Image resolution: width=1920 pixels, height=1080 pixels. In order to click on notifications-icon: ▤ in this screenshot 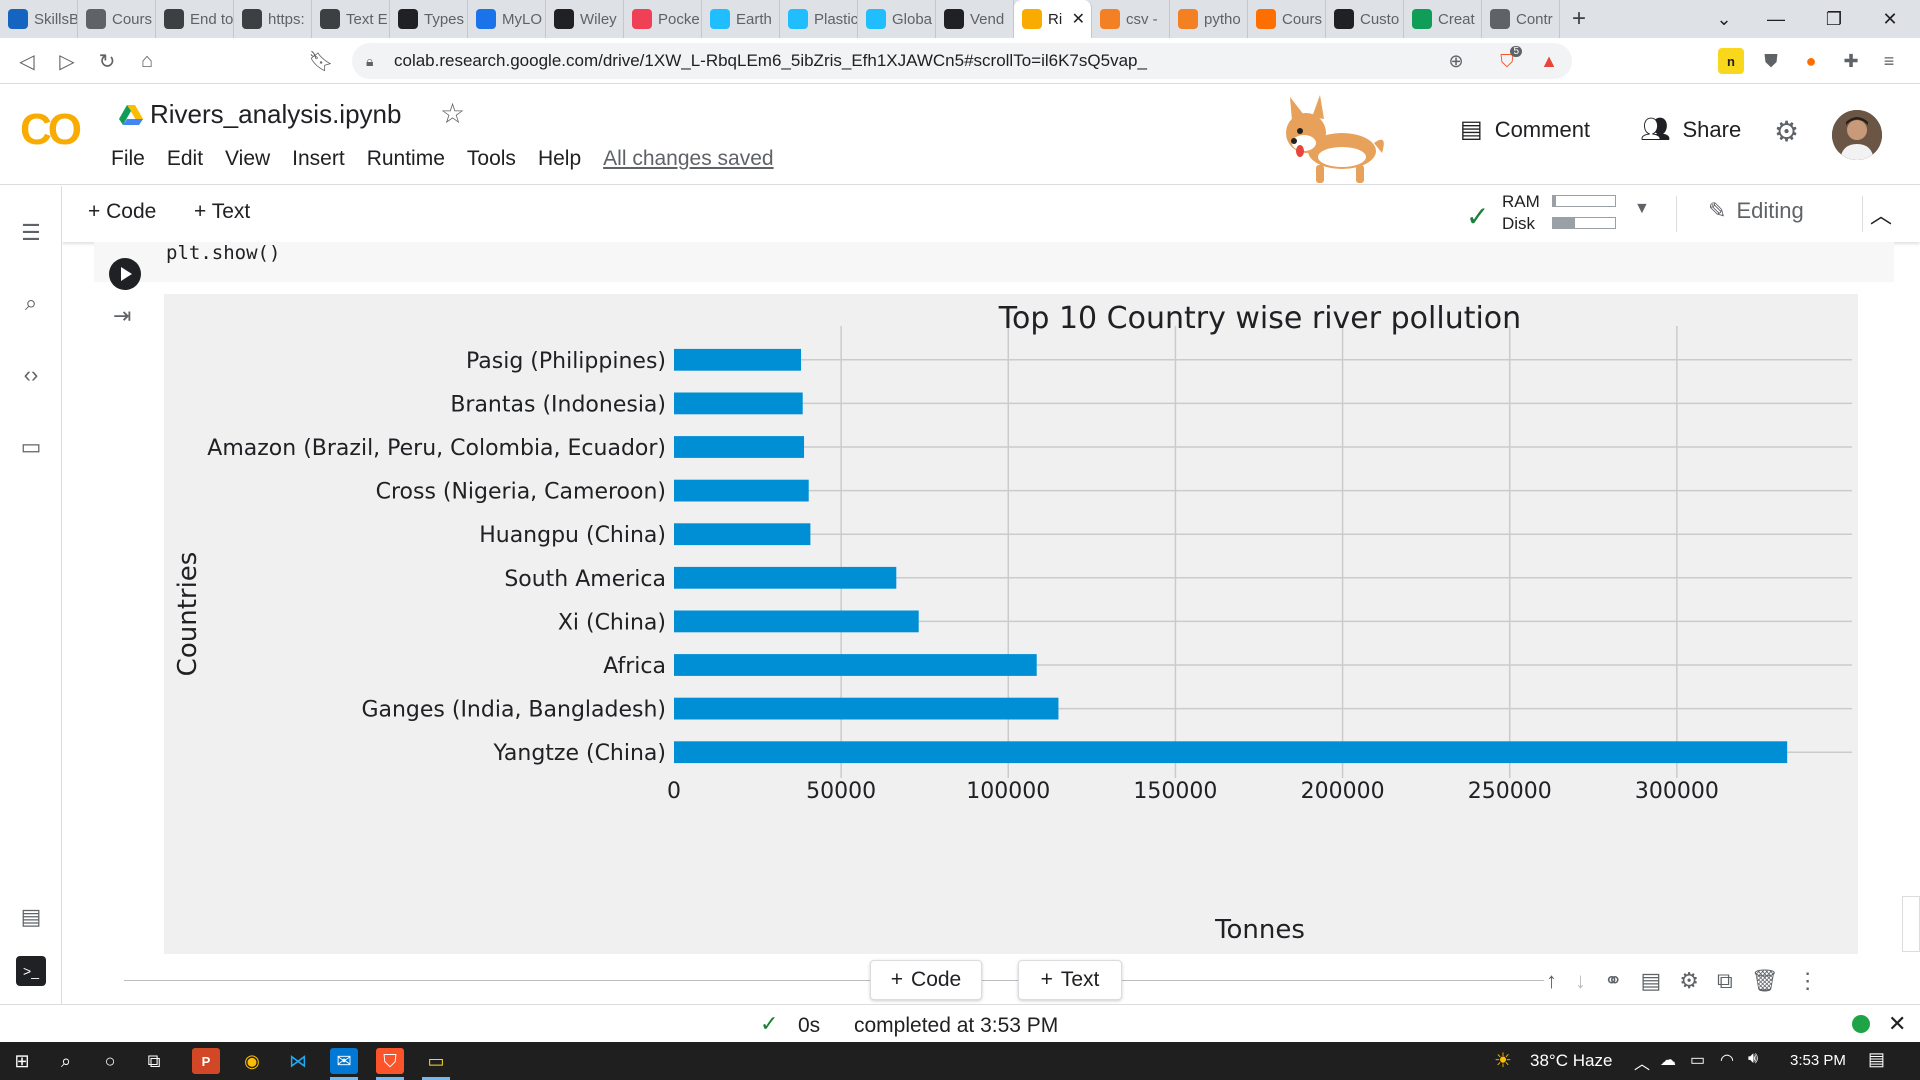, I will do `click(1877, 1059)`.